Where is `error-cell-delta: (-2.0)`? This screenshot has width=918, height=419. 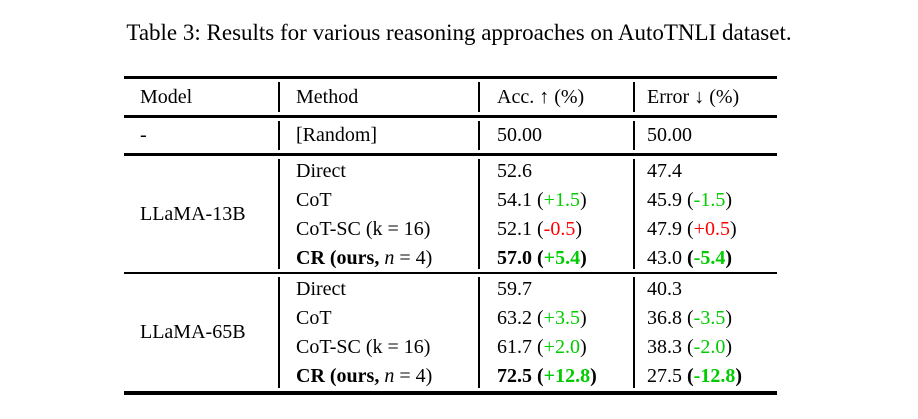 error-cell-delta: (-2.0) is located at coordinates (707, 347).